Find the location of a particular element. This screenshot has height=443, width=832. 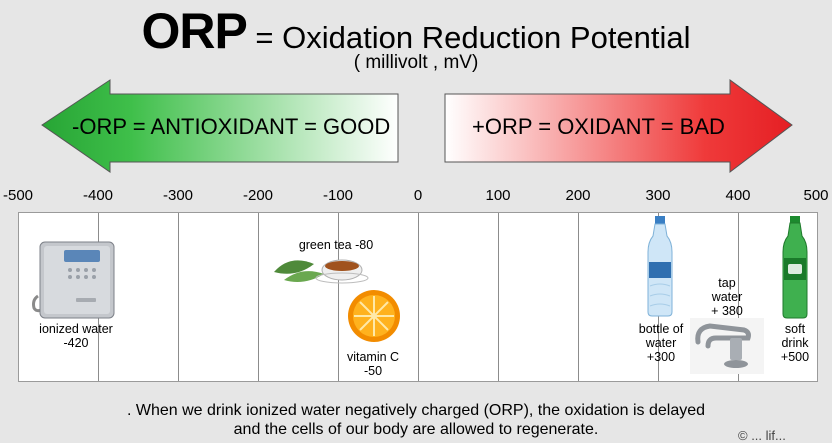

vitamin-c-label: vitamin C -50 is located at coordinates (373, 364).